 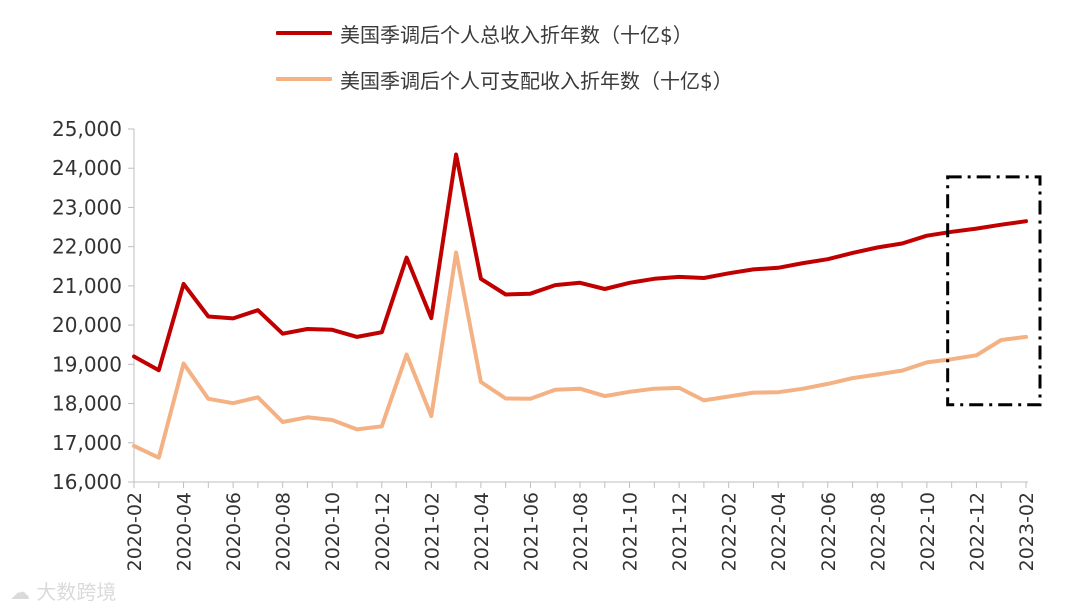 I want to click on legend: 美国季调后个人总收入折年数（十亿$） 美国季调后个人可支配收入折年数（十亿$）, so click(x=556, y=56).